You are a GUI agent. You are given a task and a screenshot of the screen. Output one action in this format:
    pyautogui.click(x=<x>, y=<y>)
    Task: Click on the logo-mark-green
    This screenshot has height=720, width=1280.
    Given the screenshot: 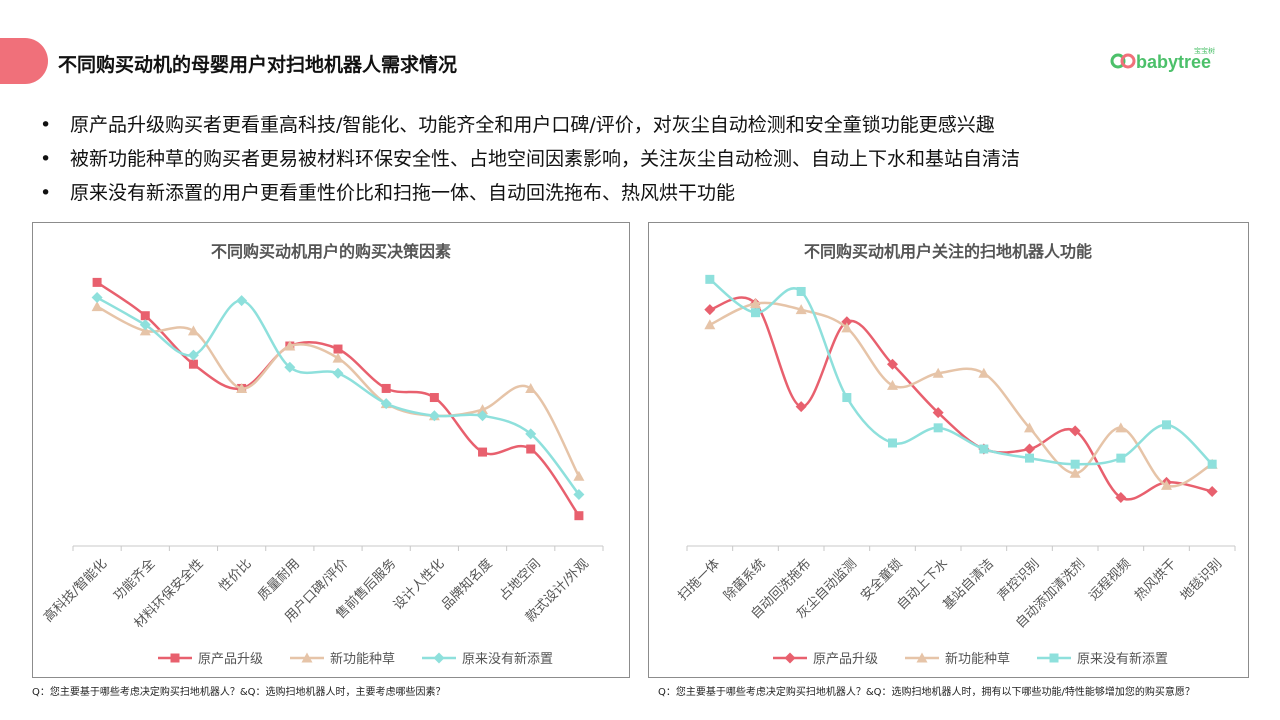 What is the action you would take?
    pyautogui.click(x=1118, y=61)
    